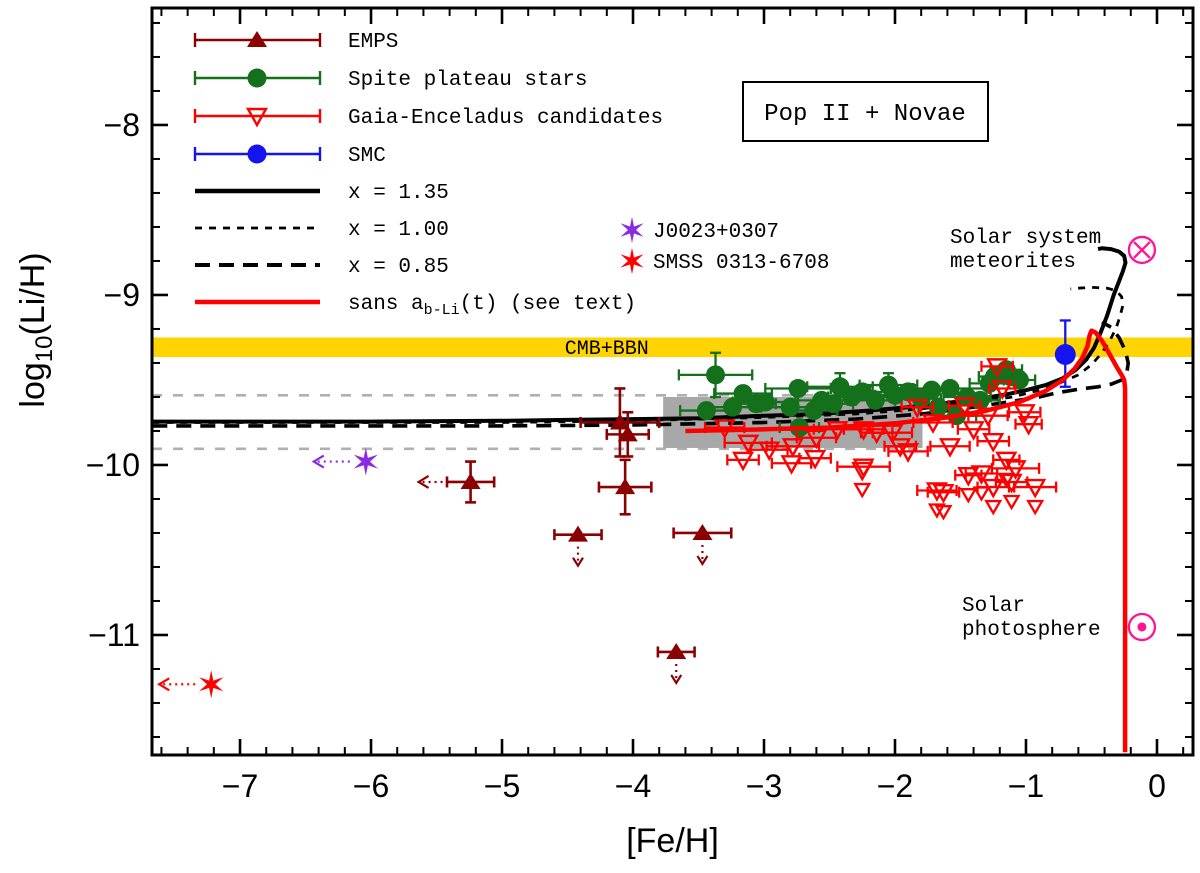 The width and height of the screenshot is (1200, 873). What do you see at coordinates (113, 465) in the screenshot?
I see `y-tick-label: −10` at bounding box center [113, 465].